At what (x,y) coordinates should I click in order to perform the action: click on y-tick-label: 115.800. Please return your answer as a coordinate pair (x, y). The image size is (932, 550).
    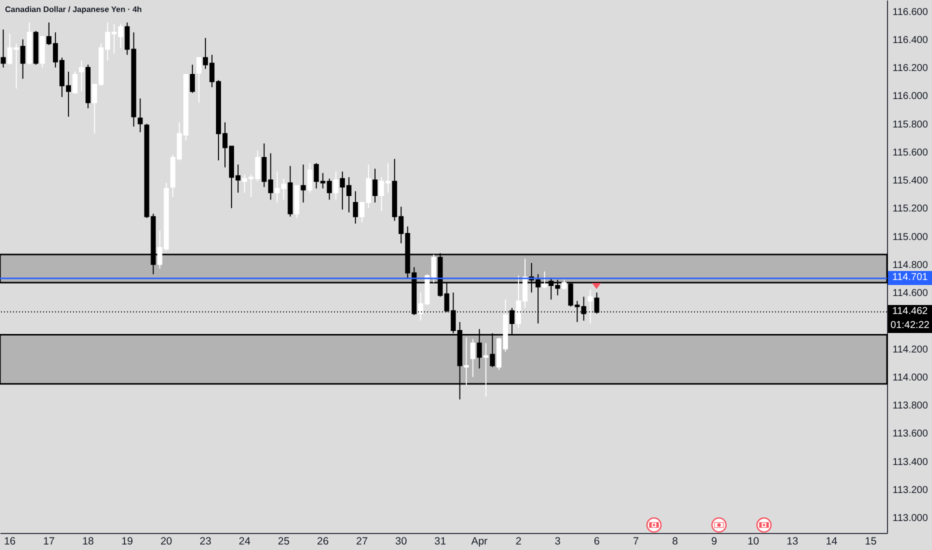
    Looking at the image, I should click on (910, 124).